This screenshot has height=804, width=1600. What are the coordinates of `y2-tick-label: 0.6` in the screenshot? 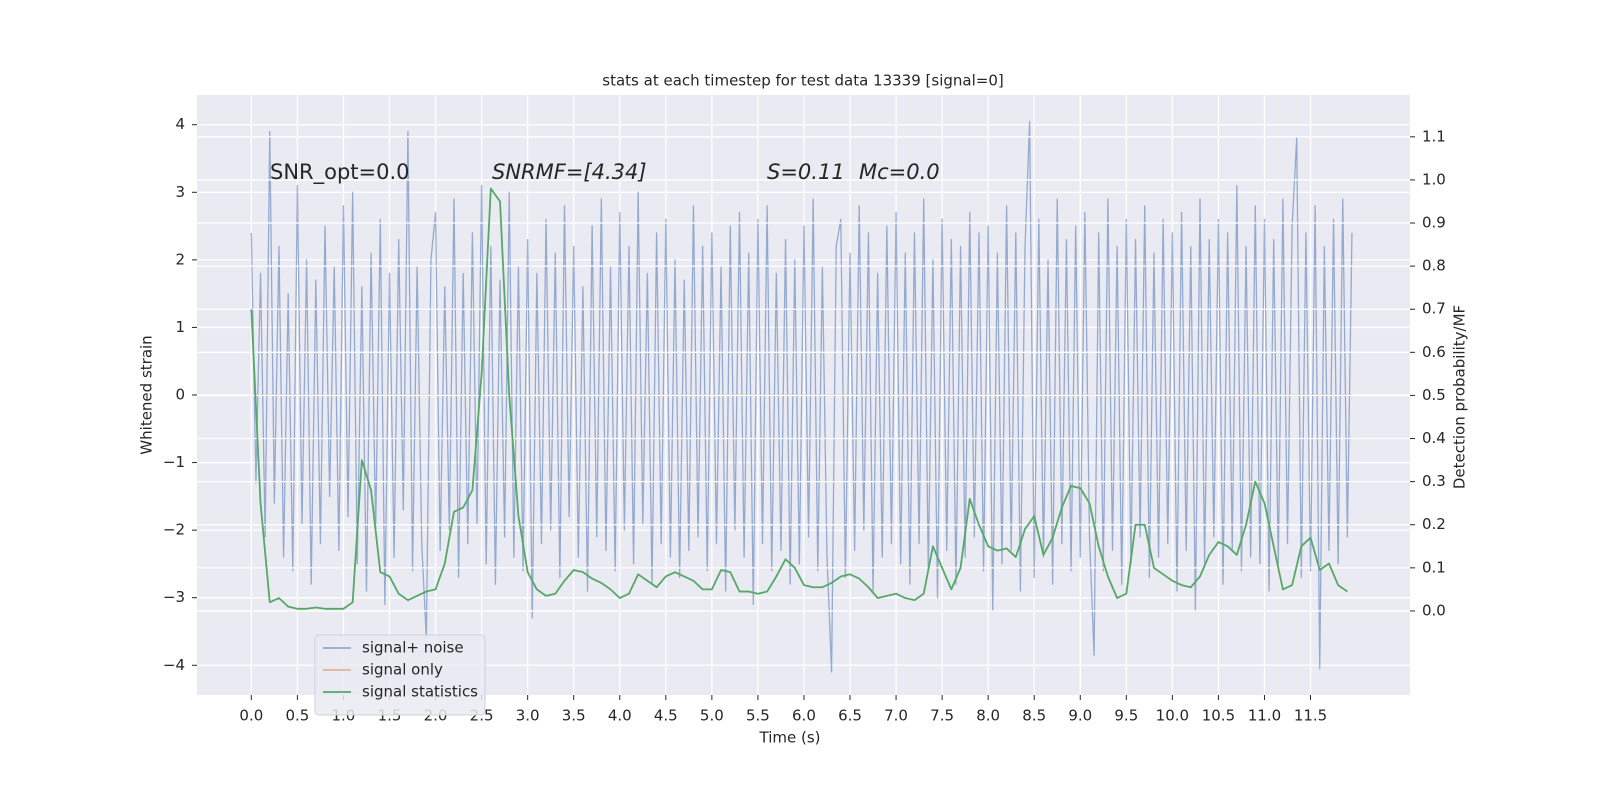 It's located at (1434, 352).